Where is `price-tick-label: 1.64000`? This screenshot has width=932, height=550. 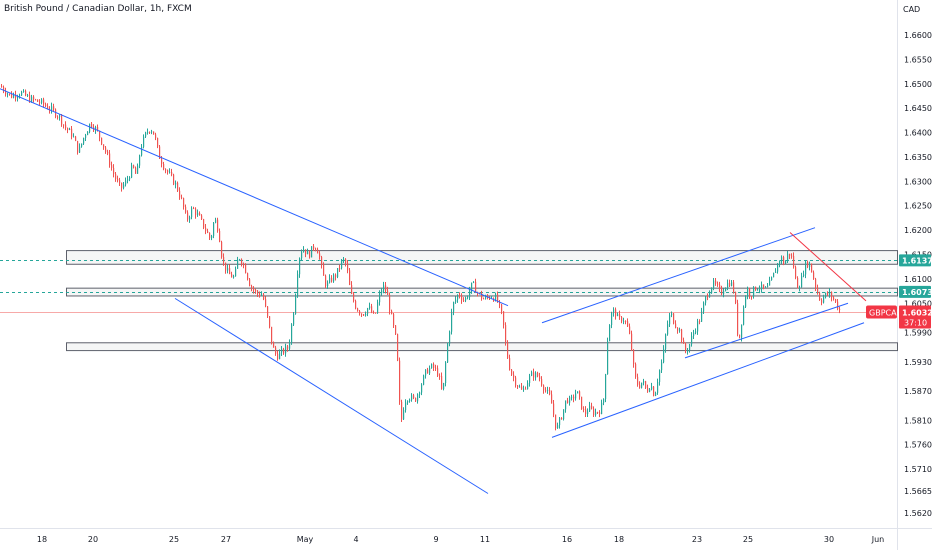 price-tick-label: 1.64000 is located at coordinates (918, 133).